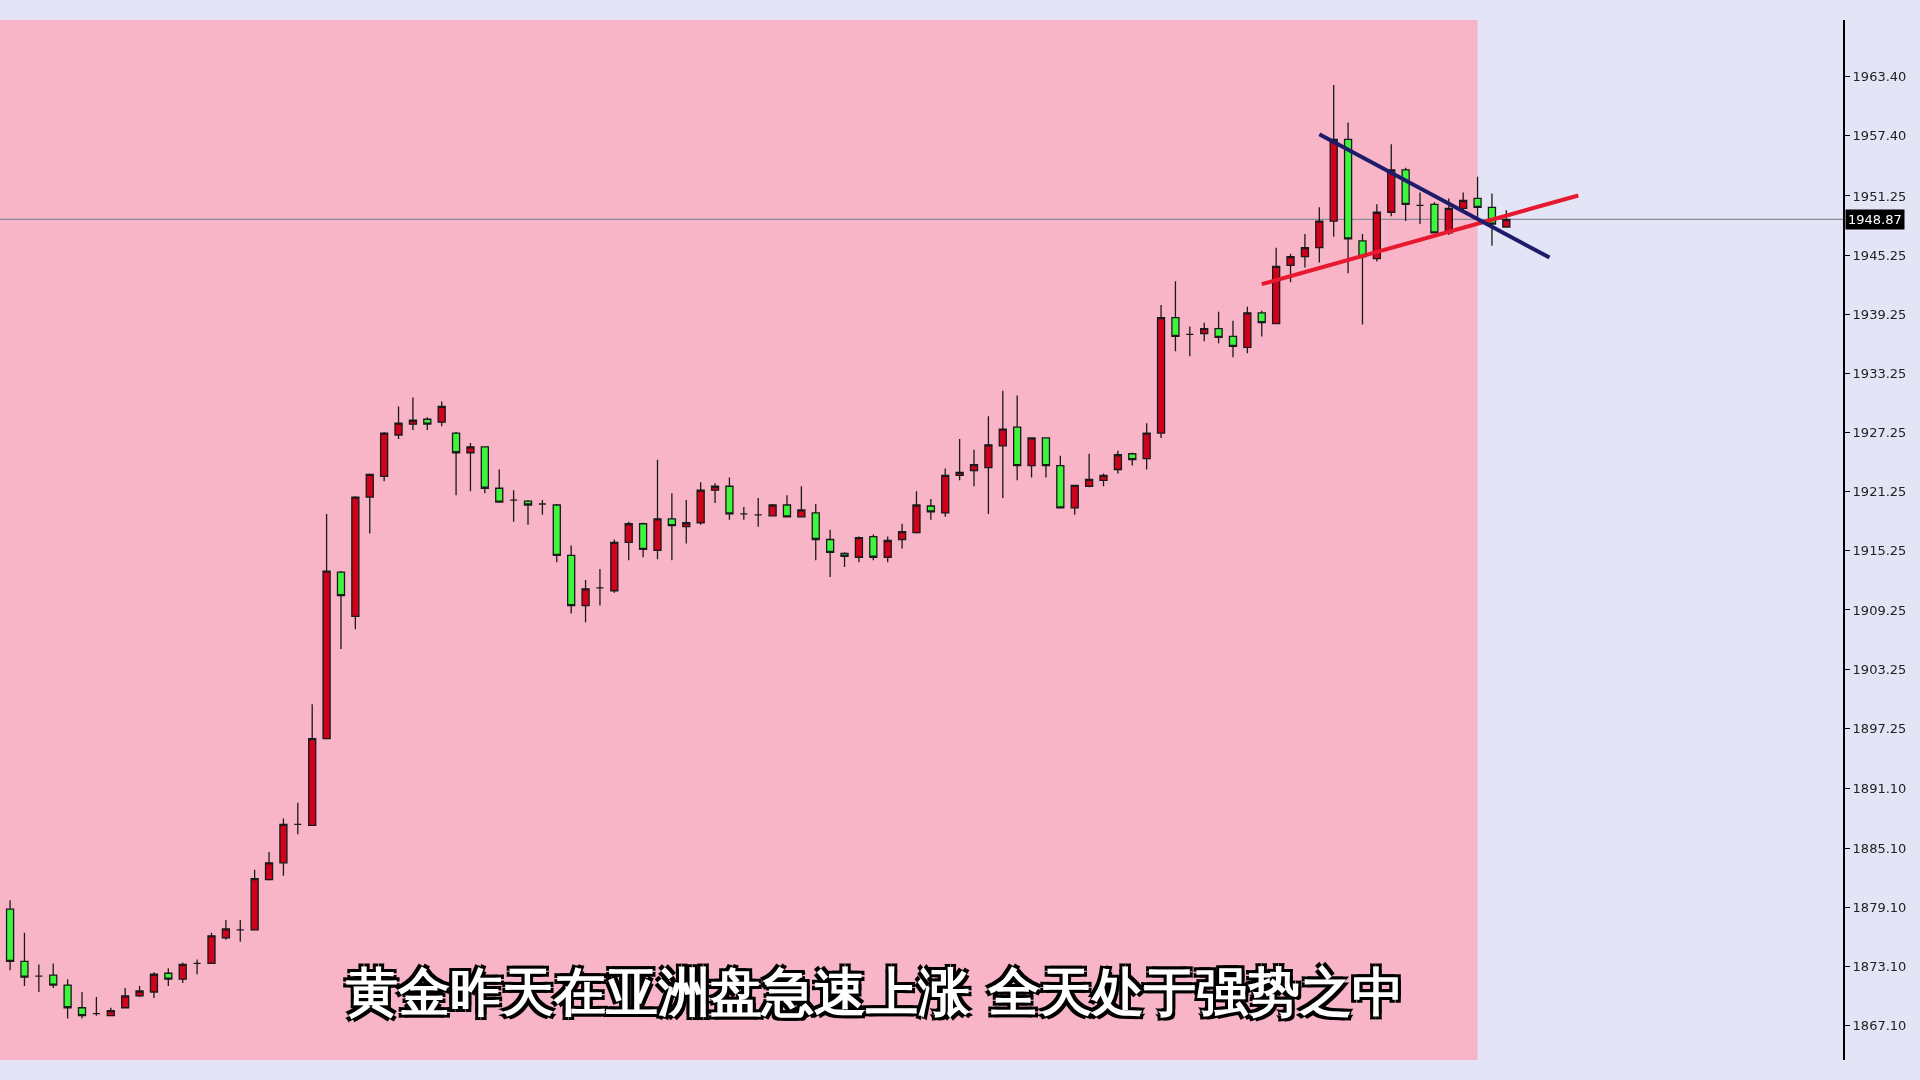 This screenshot has height=1080, width=1920. What do you see at coordinates (1879, 907) in the screenshot?
I see `y-tick-label: 1879.10` at bounding box center [1879, 907].